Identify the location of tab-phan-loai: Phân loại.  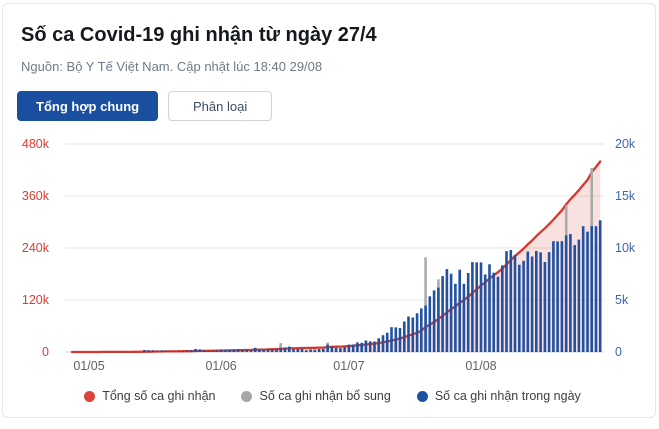
(220, 106).